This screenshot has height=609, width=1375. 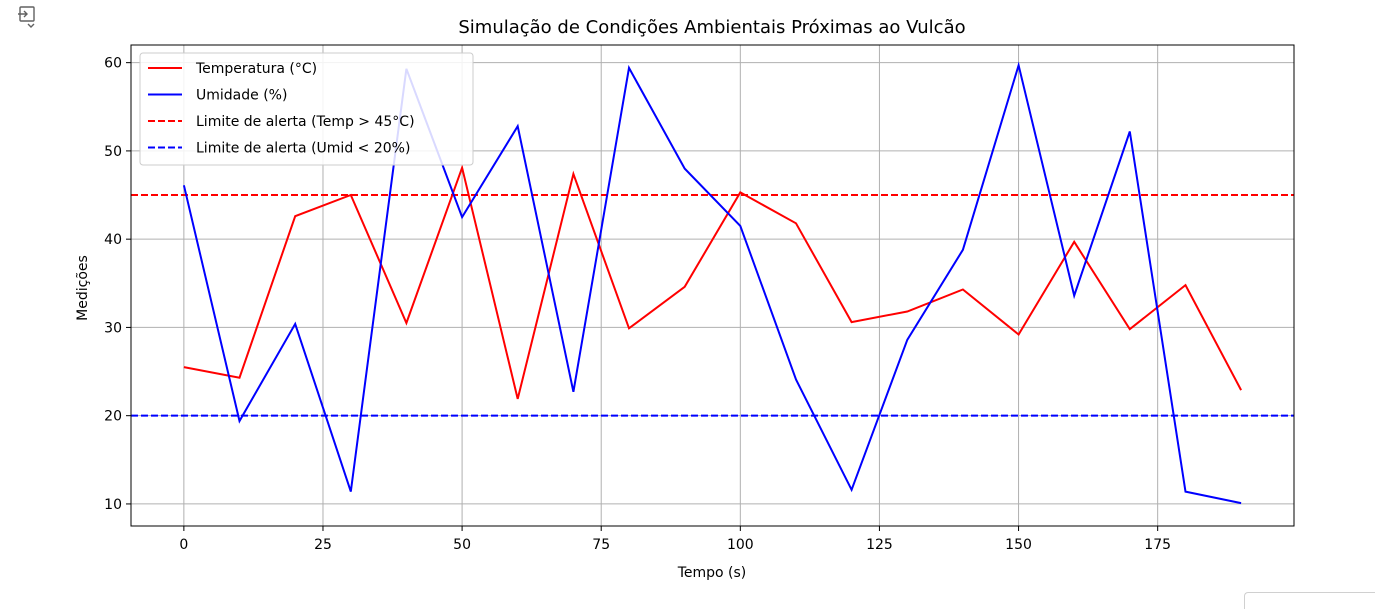 What do you see at coordinates (113, 505) in the screenshot?
I see `y-tick-label: 10` at bounding box center [113, 505].